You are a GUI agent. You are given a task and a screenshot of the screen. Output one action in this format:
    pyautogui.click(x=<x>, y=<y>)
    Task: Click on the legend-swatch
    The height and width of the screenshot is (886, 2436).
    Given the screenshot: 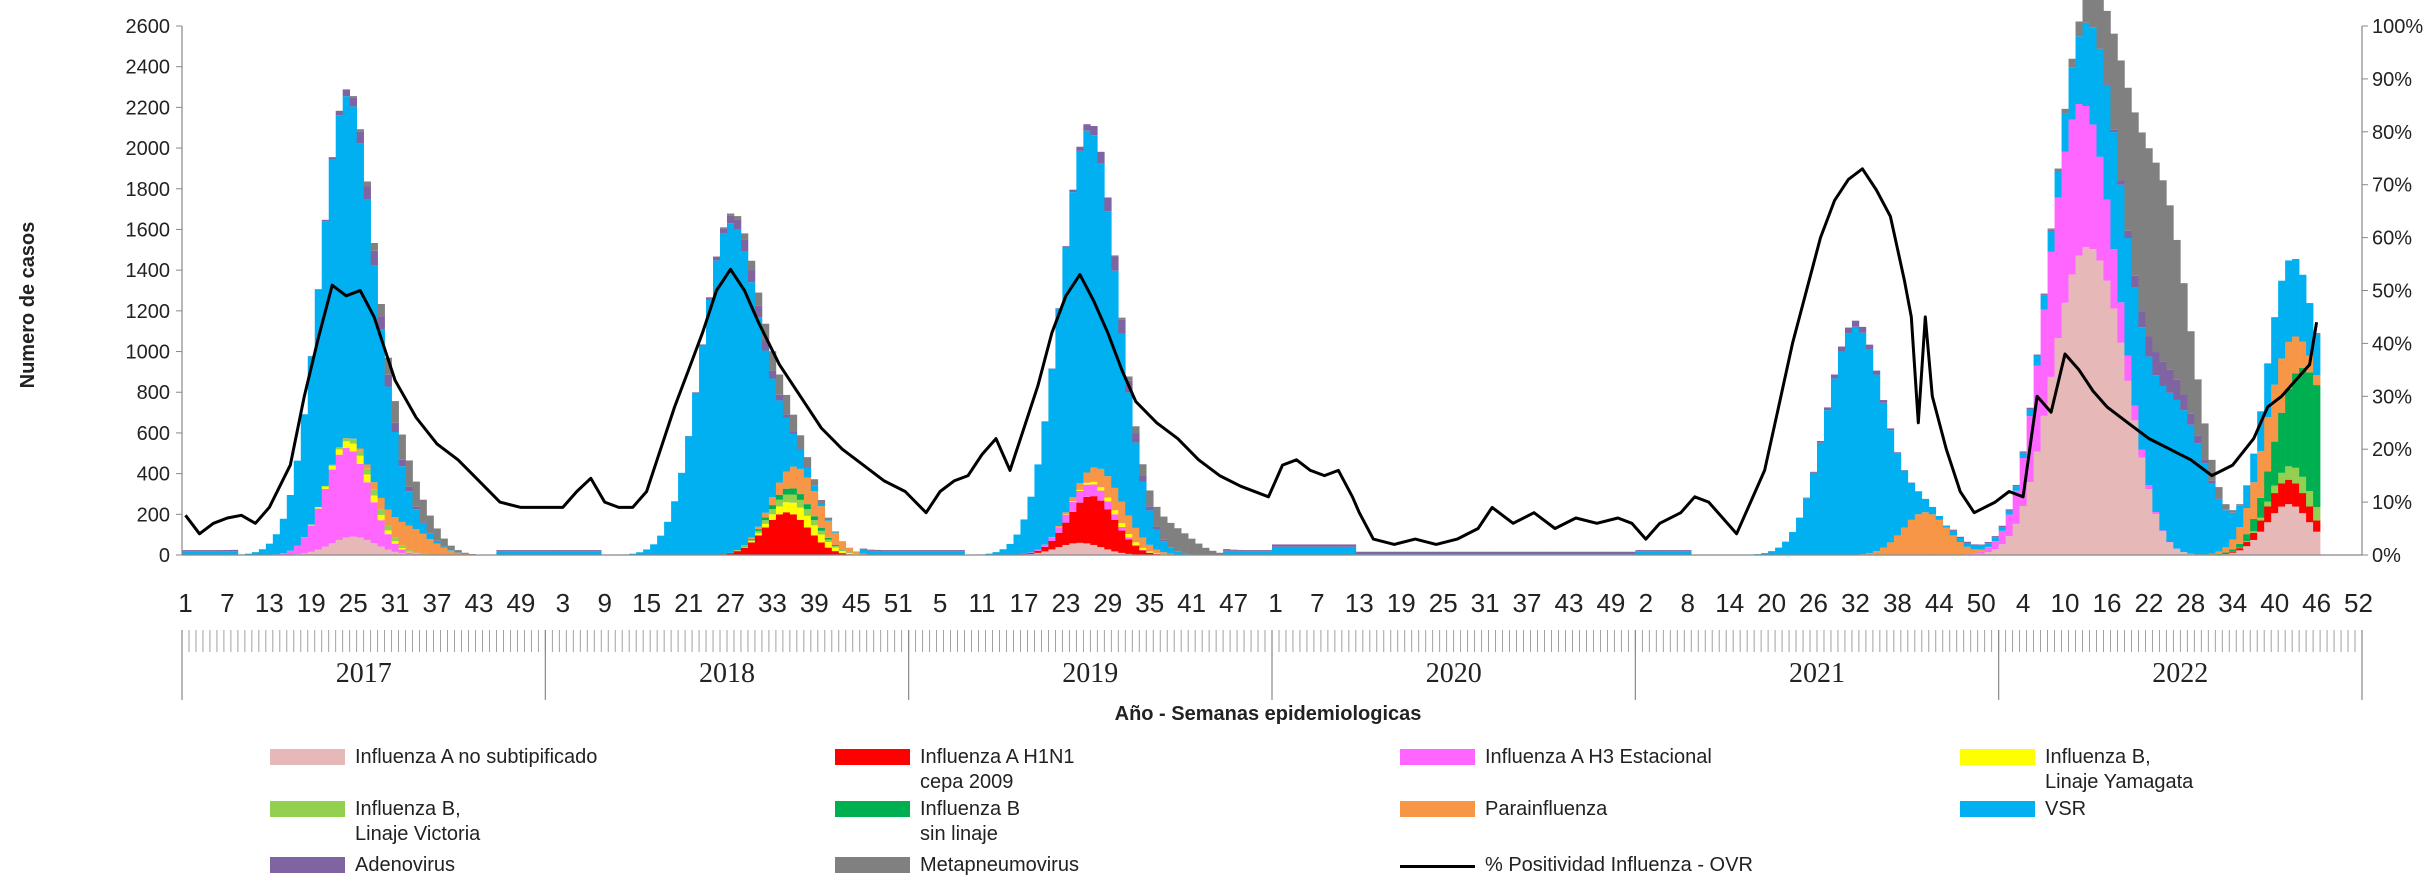 What is the action you would take?
    pyautogui.click(x=307, y=757)
    